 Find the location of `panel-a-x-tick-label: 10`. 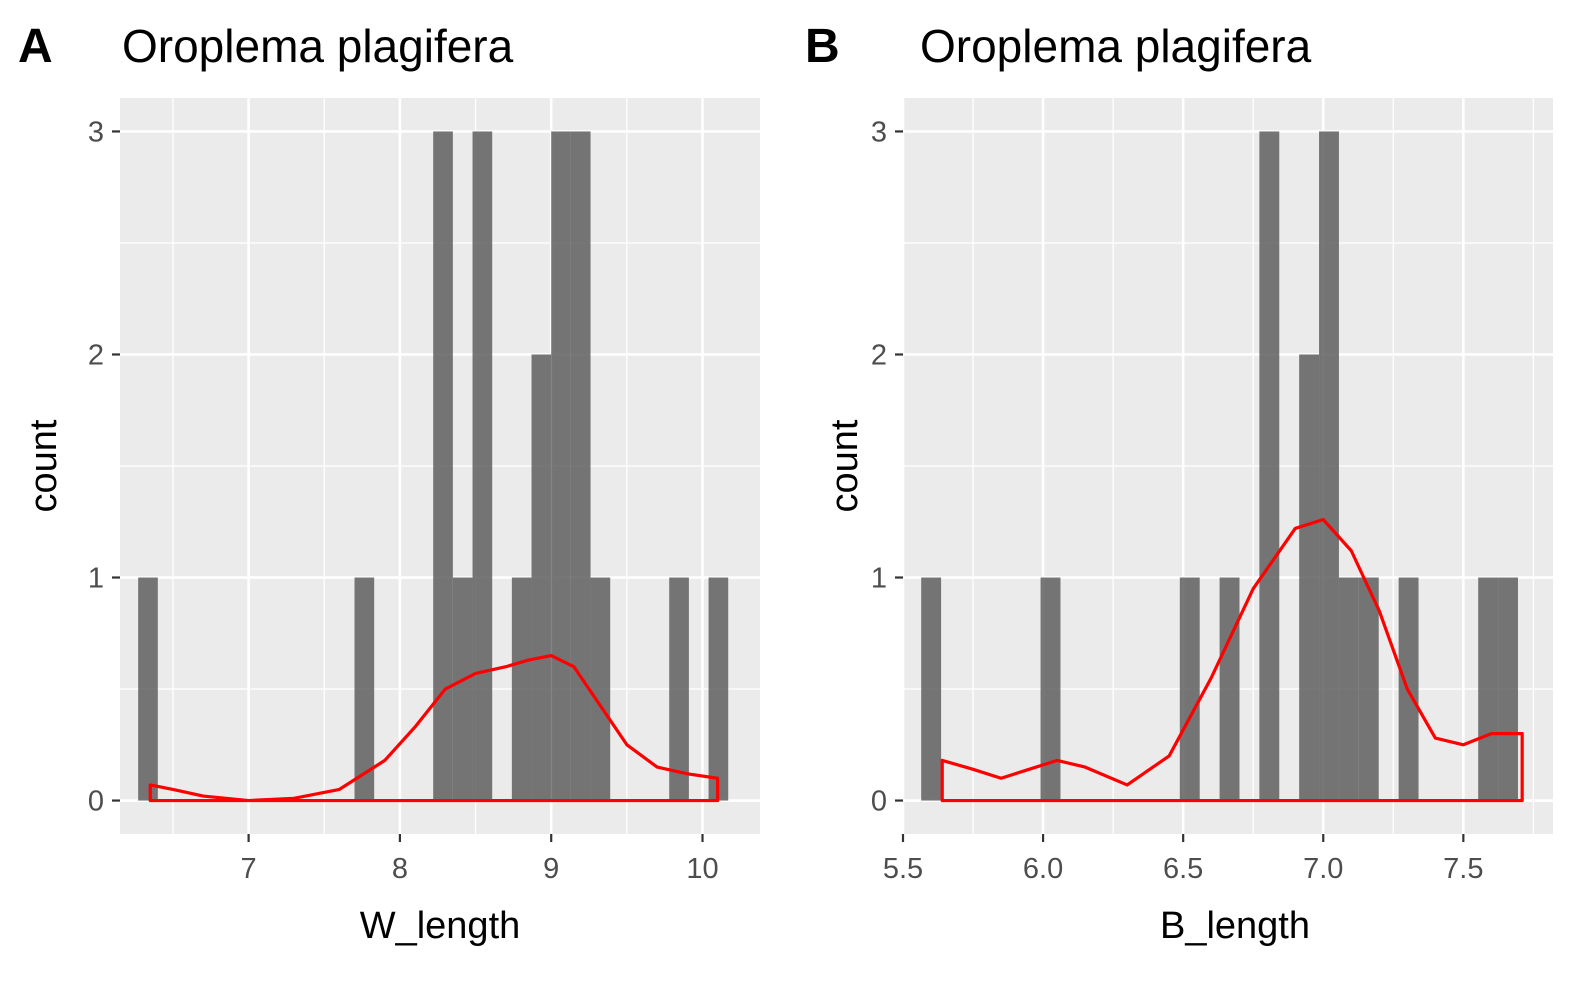

panel-a-x-tick-label: 10 is located at coordinates (702, 869).